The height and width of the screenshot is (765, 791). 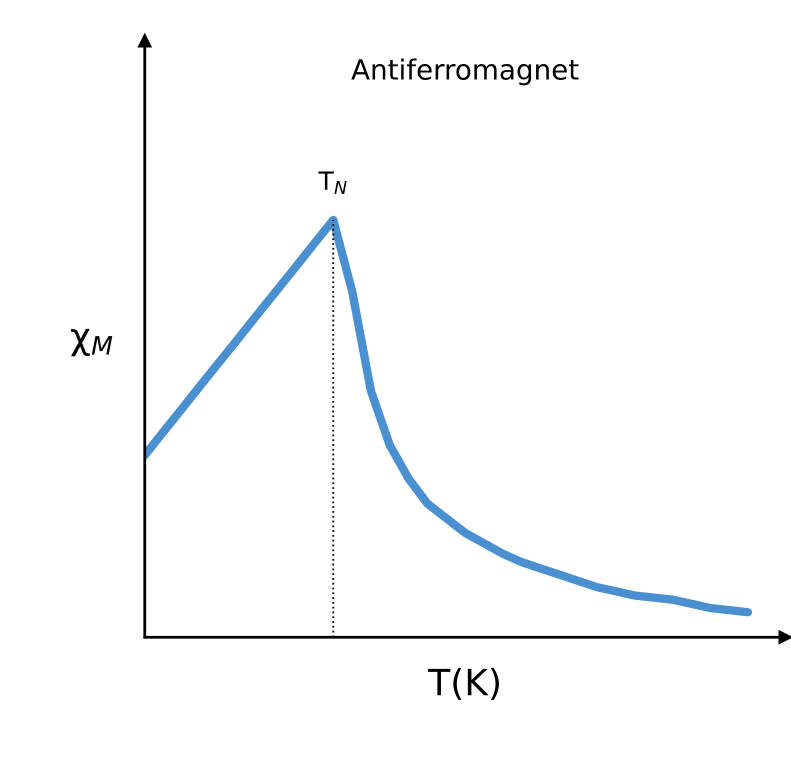 I want to click on chart-title: Antiferromagnet, so click(x=464, y=72).